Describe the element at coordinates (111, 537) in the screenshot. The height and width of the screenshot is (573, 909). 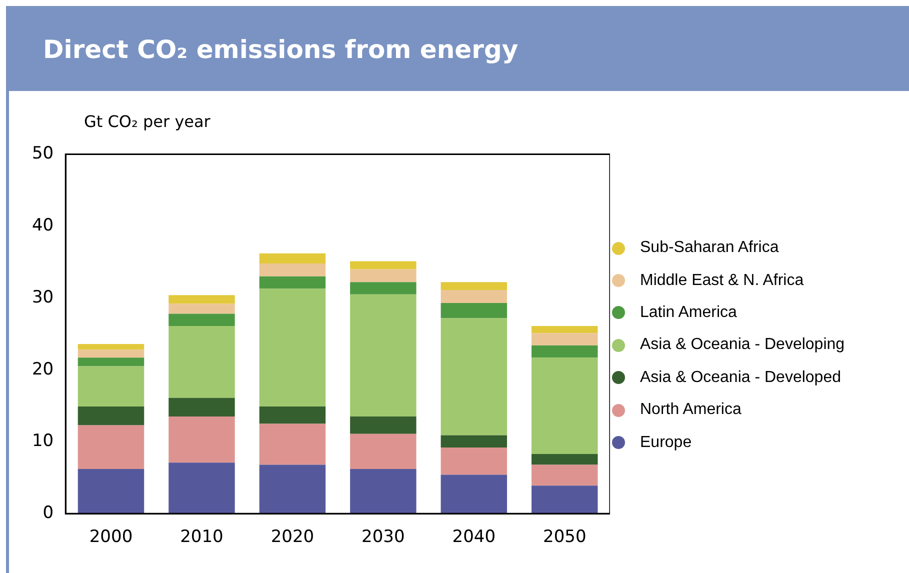
I see `x-tick-label: 2000` at that location.